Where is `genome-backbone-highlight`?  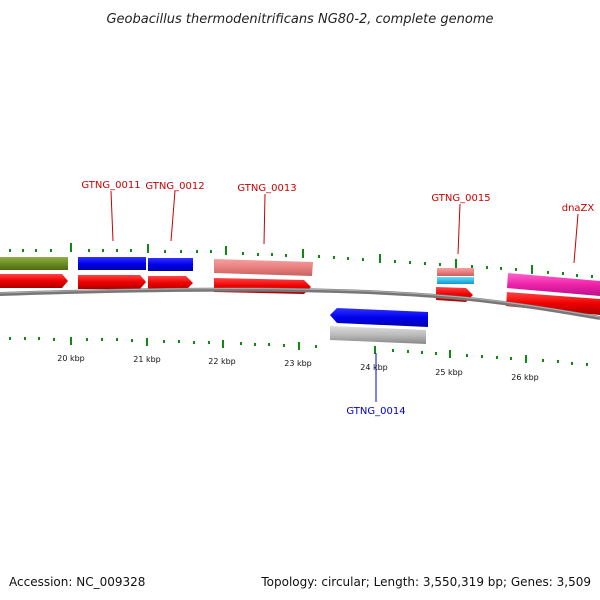 genome-backbone-highlight is located at coordinates (300, 303).